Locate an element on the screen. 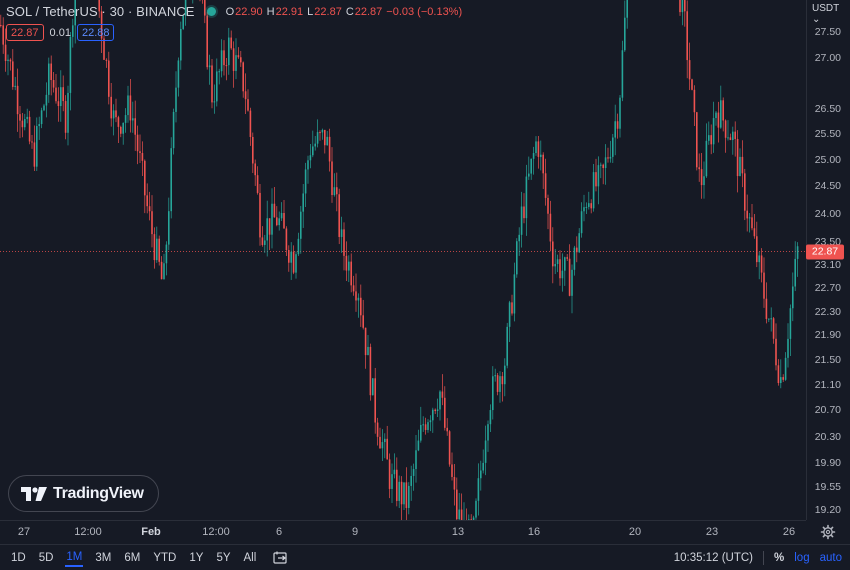 The height and width of the screenshot is (570, 850). sell-price-button: 22.87 is located at coordinates (25, 32).